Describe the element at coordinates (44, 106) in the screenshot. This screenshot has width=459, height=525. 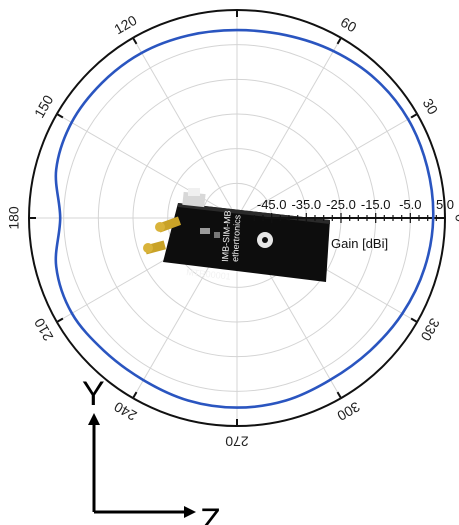
I see `angle-label: 150` at that location.